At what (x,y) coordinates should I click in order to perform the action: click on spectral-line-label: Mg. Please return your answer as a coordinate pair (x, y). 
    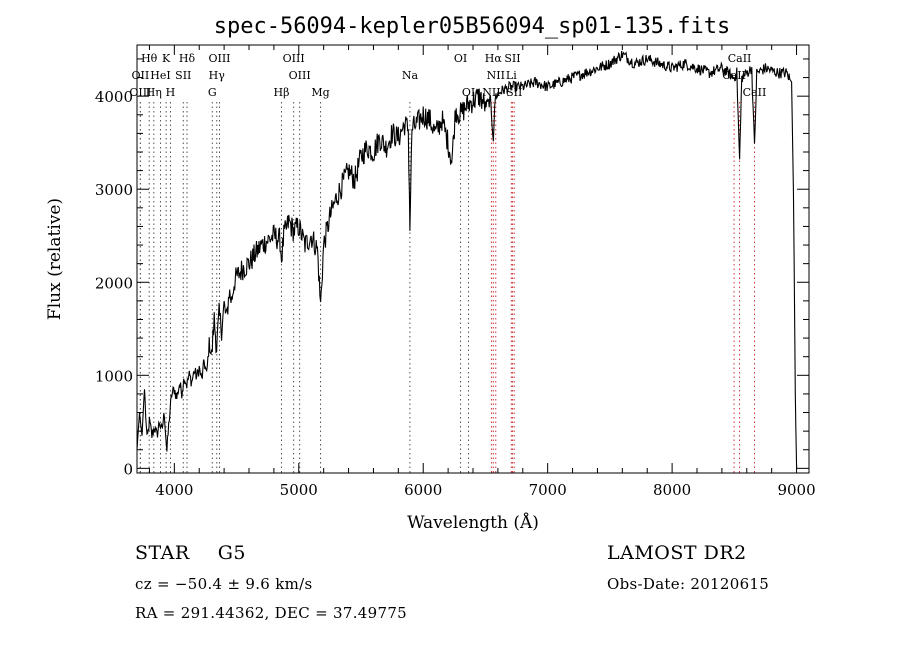
    Looking at the image, I should click on (320, 92).